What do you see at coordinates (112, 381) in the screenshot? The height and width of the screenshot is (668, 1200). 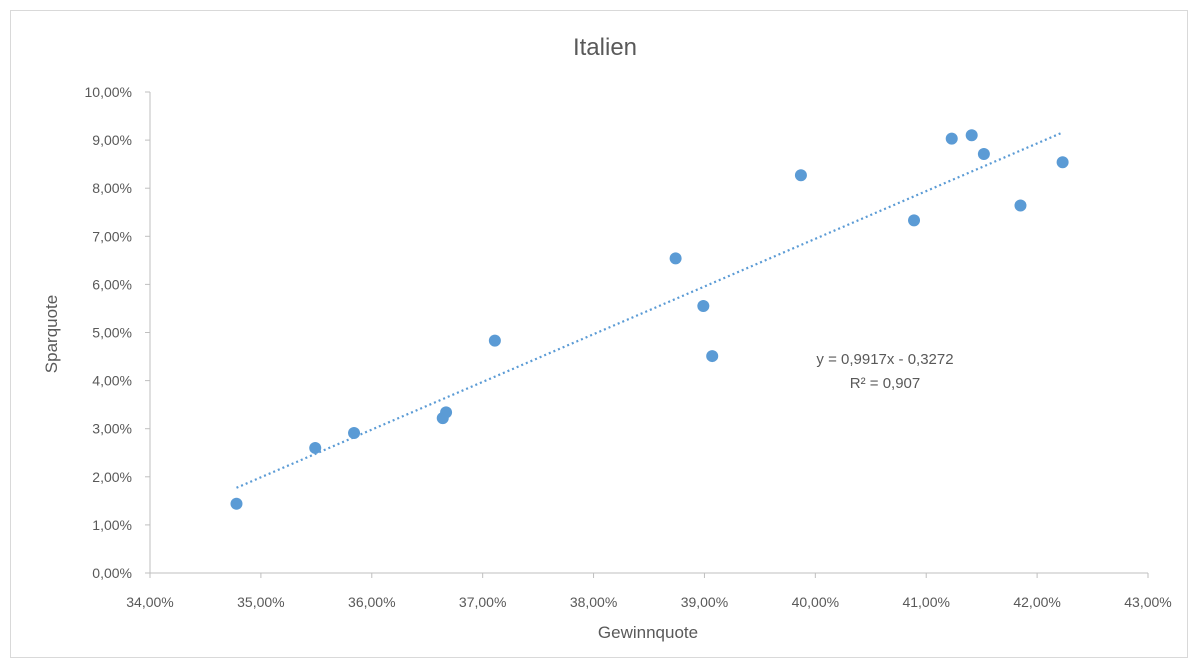 I see `y-tick-label: 4,00%` at bounding box center [112, 381].